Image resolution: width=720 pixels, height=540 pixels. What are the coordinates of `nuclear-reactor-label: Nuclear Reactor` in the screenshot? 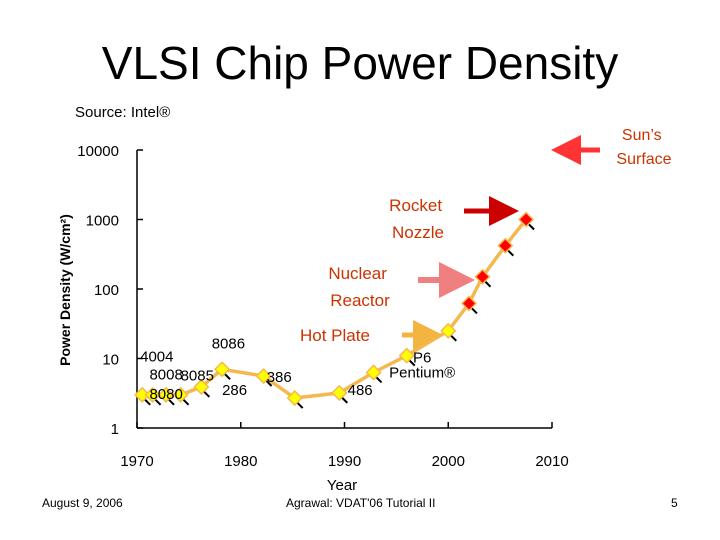 It's located at (359, 287).